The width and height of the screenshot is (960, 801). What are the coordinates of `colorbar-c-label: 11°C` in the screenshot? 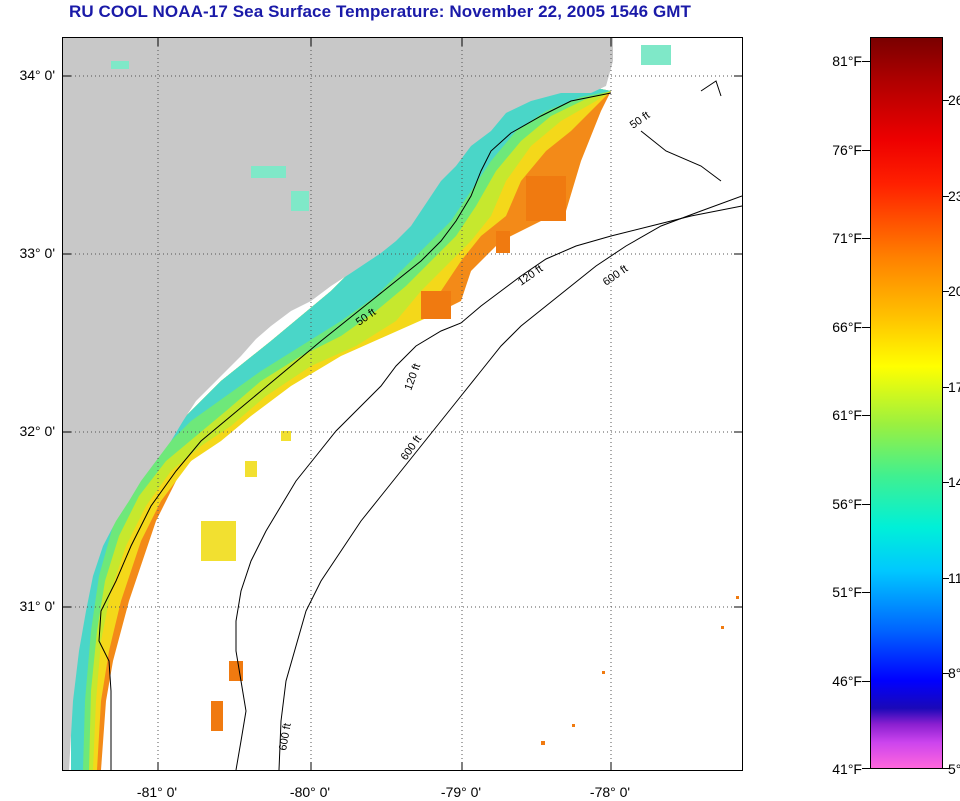 It's located at (954, 578).